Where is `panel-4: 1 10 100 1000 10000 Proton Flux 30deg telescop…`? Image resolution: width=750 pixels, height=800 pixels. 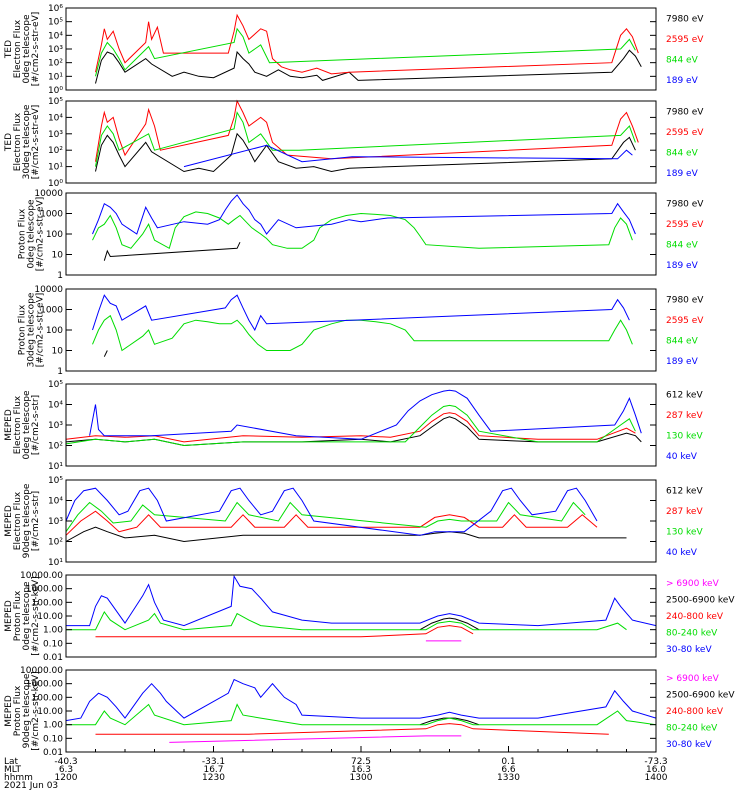 panel-4: 1 10 100 1000 10000 Proton Flux 30deg telescop… is located at coordinates (361, 331).